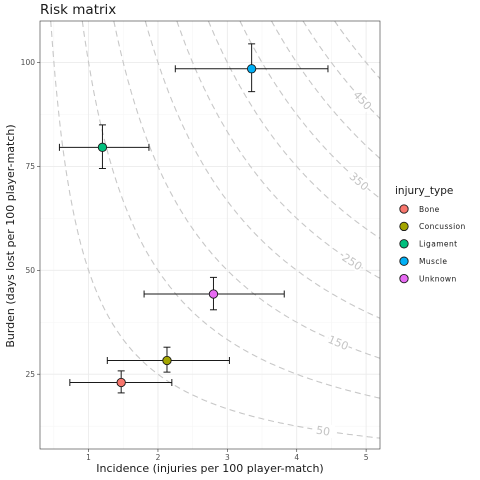 Image resolution: width=480 pixels, height=480 pixels. Describe the element at coordinates (438, 278) in the screenshot. I see `legend-label-unknown: Unknown` at that location.